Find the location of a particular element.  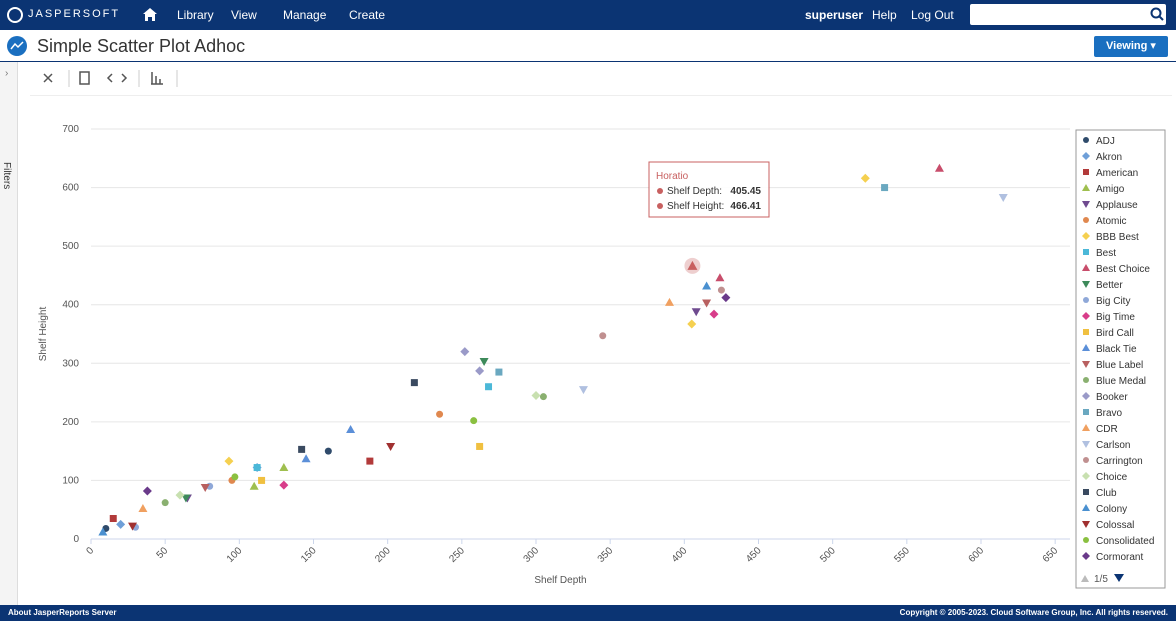

legend-item: Consolidated is located at coordinates (1118, 541).